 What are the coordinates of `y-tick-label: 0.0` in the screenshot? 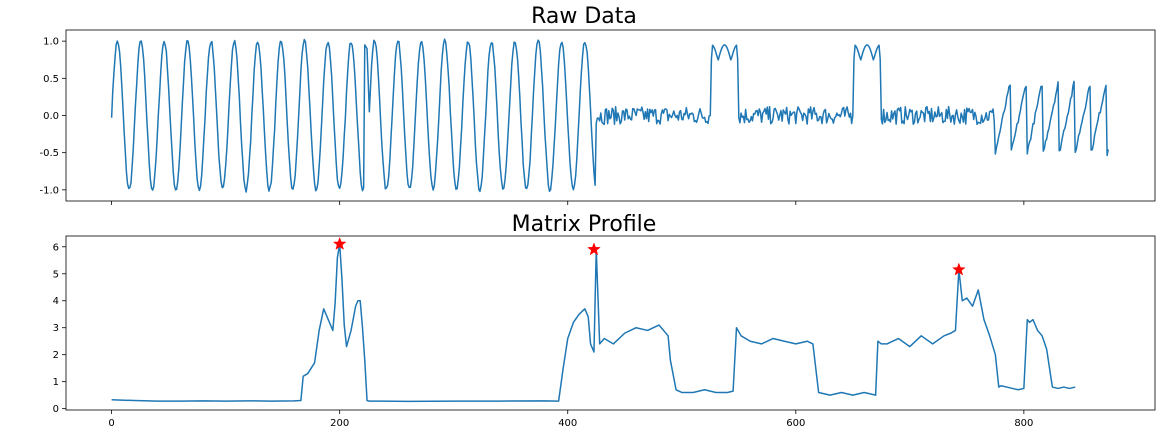 It's located at (51, 116).